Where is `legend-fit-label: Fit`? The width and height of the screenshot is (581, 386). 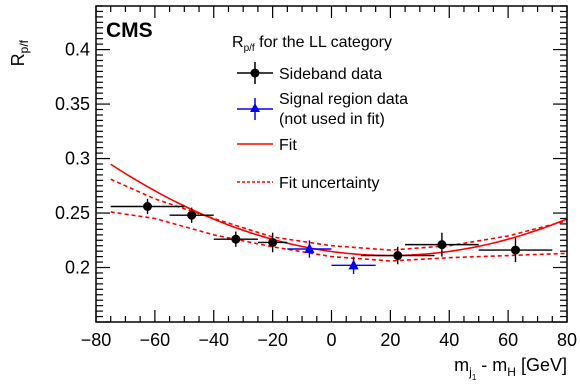 legend-fit-label: Fit is located at coordinates (288, 145).